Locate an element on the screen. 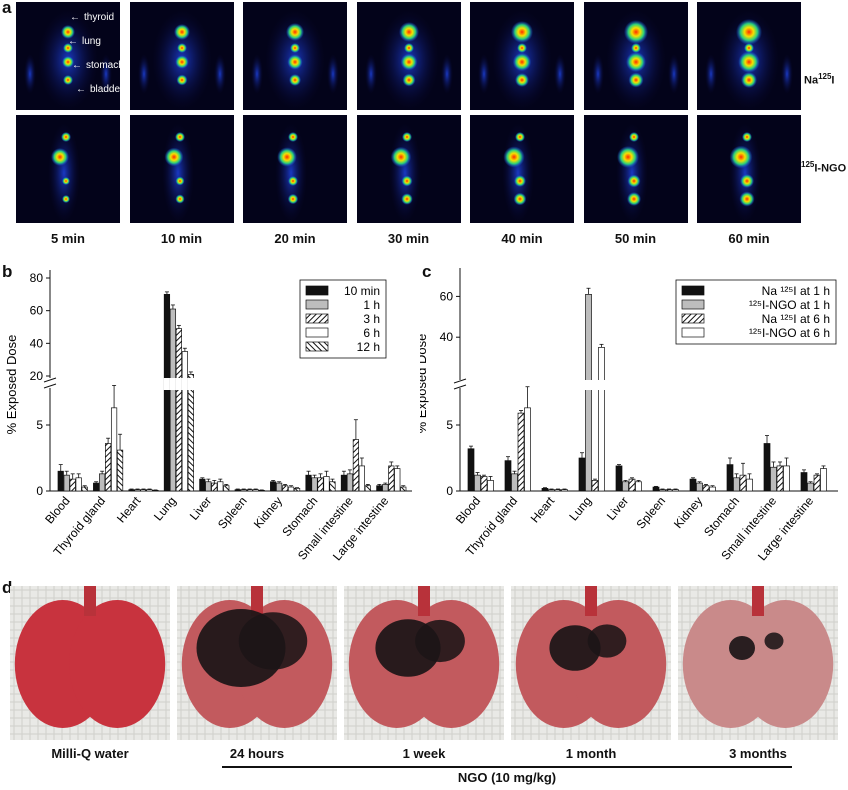  axis-break-mark is located at coordinates (460, 381).